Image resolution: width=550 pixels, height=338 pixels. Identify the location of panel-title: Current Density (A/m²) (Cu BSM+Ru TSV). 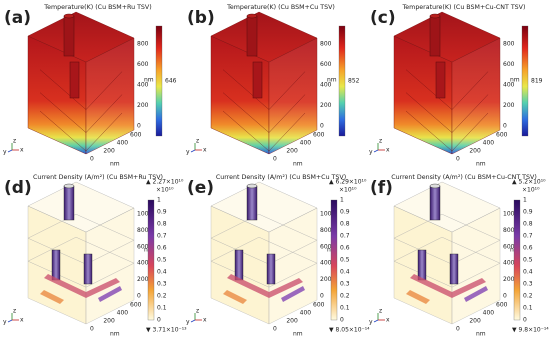
(98, 177).